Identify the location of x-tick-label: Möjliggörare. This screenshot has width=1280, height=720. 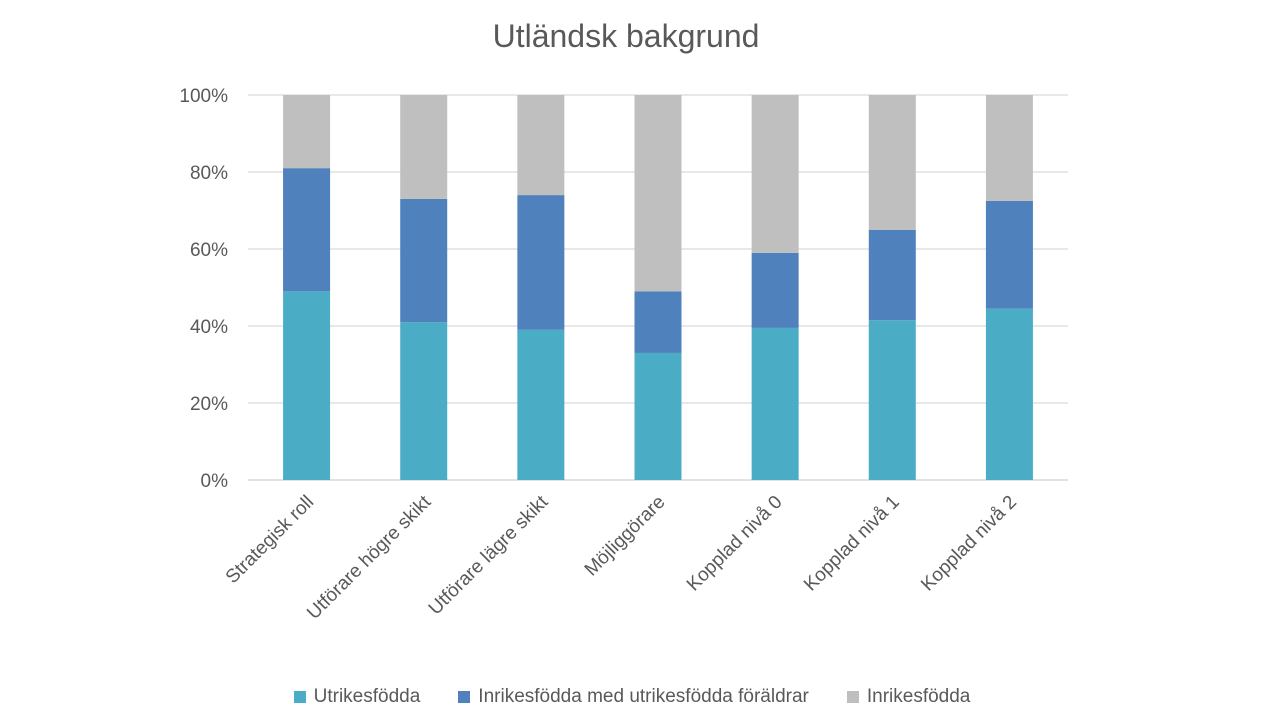
(625, 536).